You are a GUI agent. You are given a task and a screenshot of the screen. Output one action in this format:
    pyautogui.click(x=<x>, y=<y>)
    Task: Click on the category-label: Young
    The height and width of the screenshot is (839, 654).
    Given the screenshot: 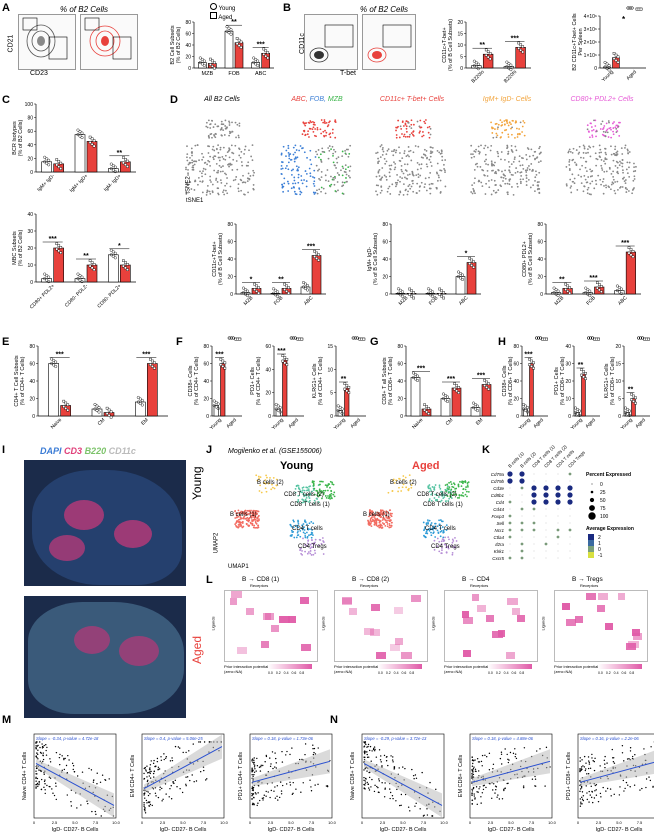 What is the action you would take?
    pyautogui.click(x=278, y=424)
    